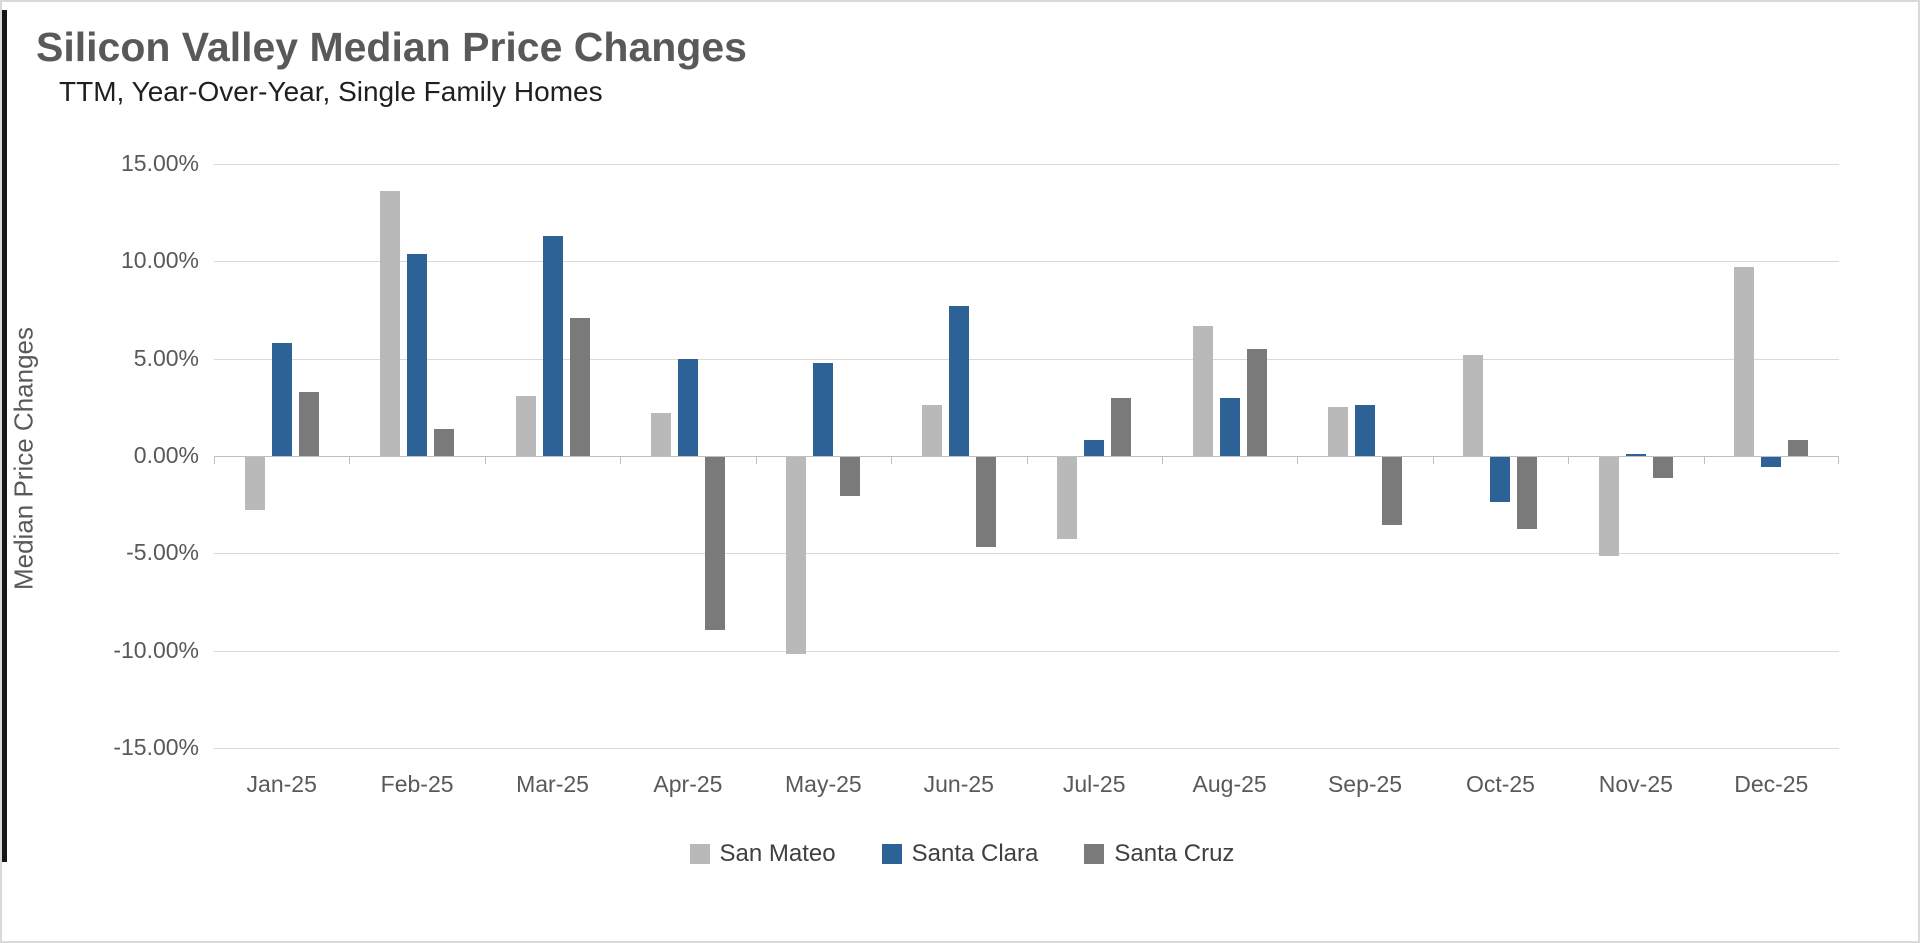 The image size is (1920, 943). I want to click on legend-item-santa-clara: Santa Clara, so click(960, 854).